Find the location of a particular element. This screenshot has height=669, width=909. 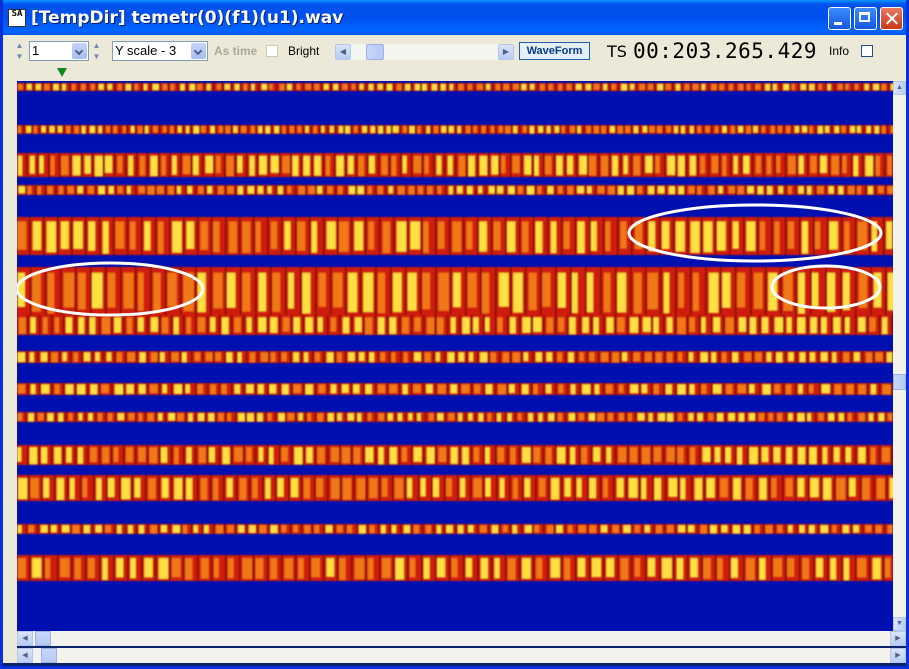

channel-spin-2-icon: ▲ ▼ is located at coordinates (96, 51).